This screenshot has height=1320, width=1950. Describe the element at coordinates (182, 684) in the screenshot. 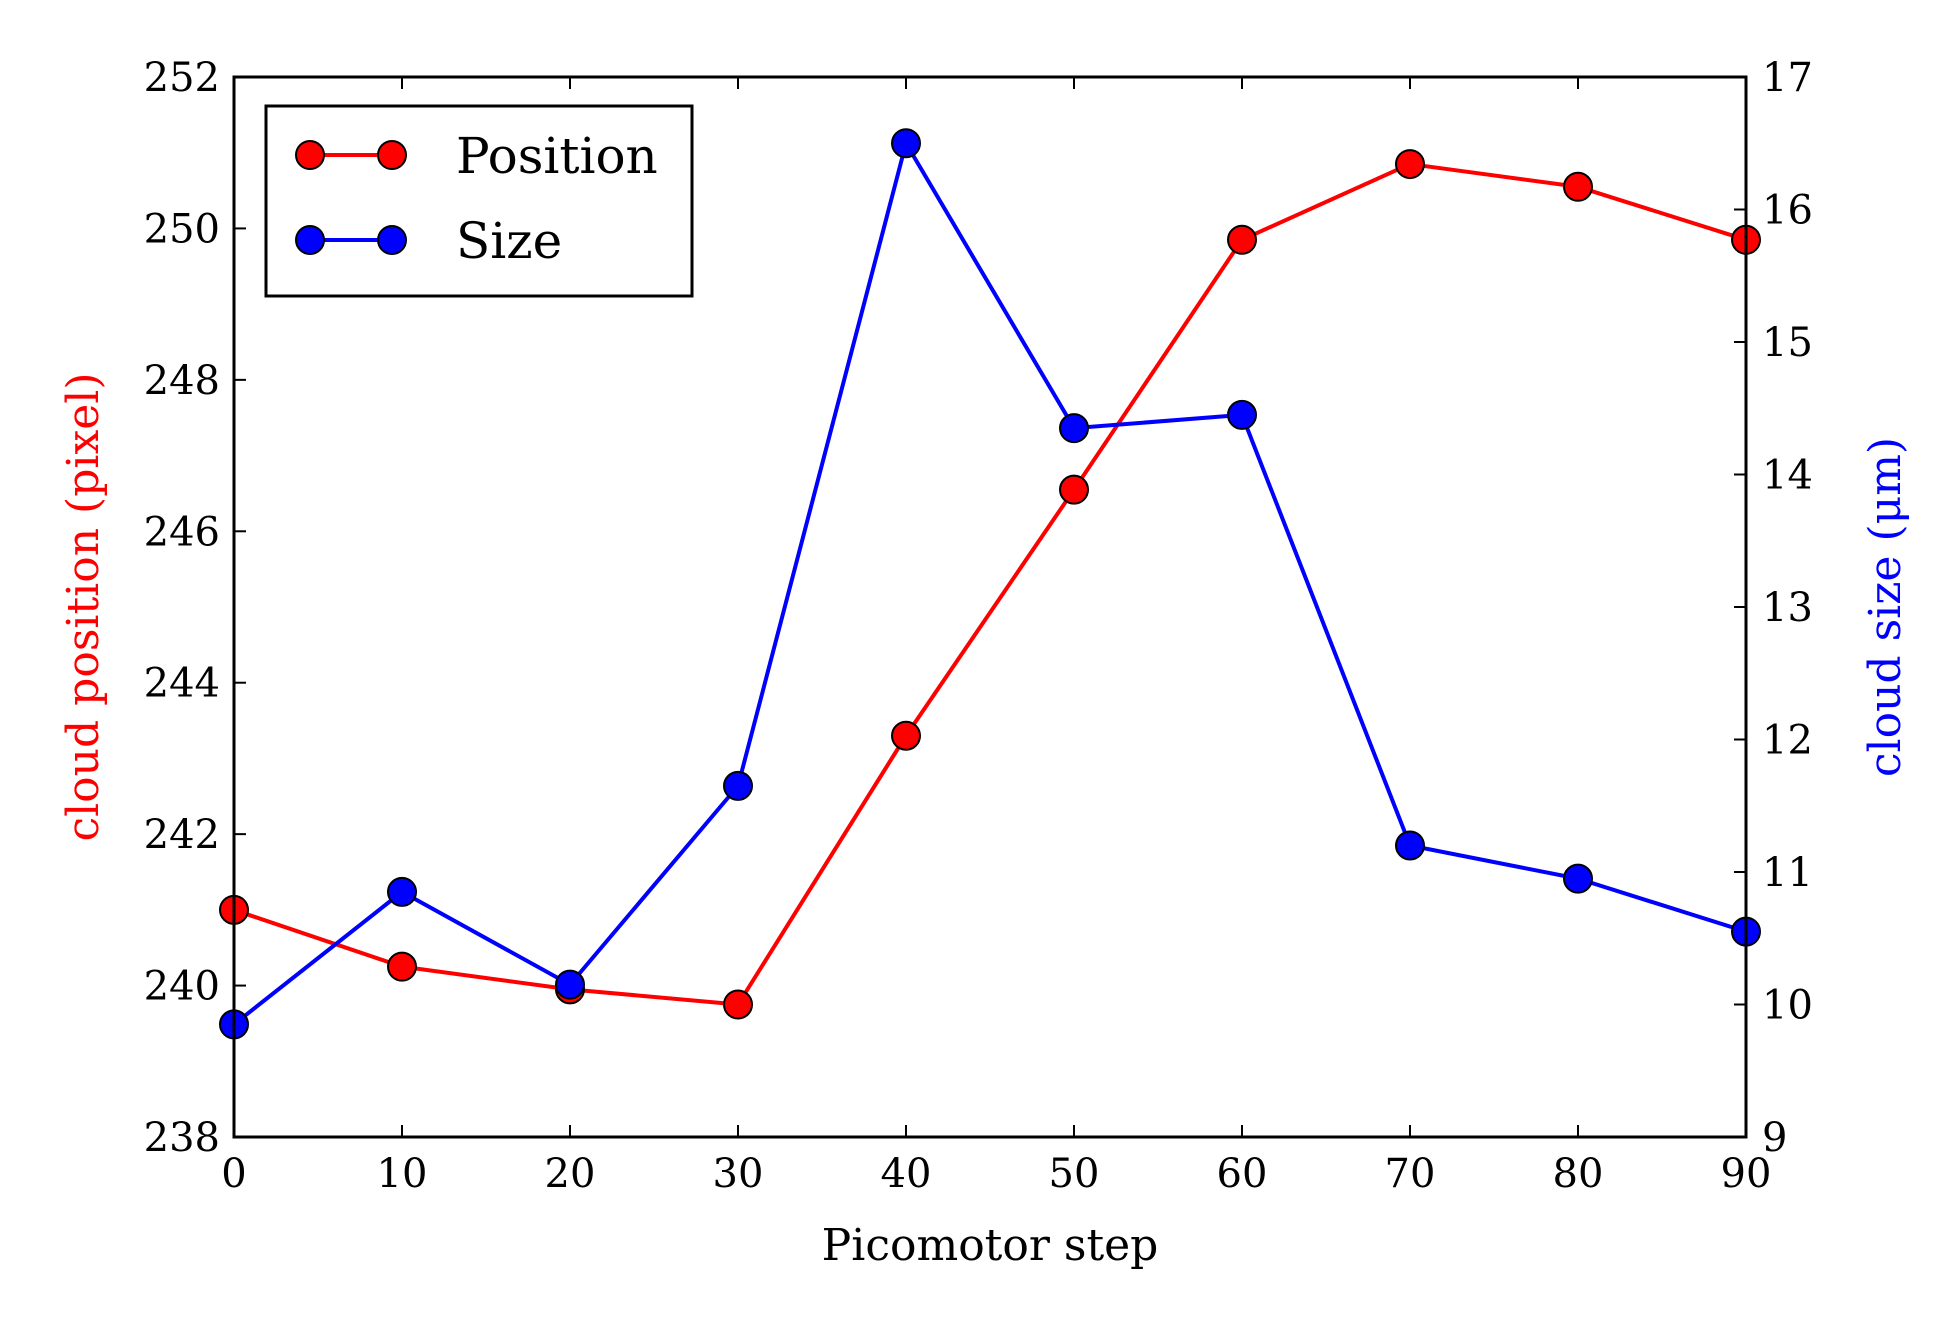

I see `y-left-tick-label: 244` at that location.